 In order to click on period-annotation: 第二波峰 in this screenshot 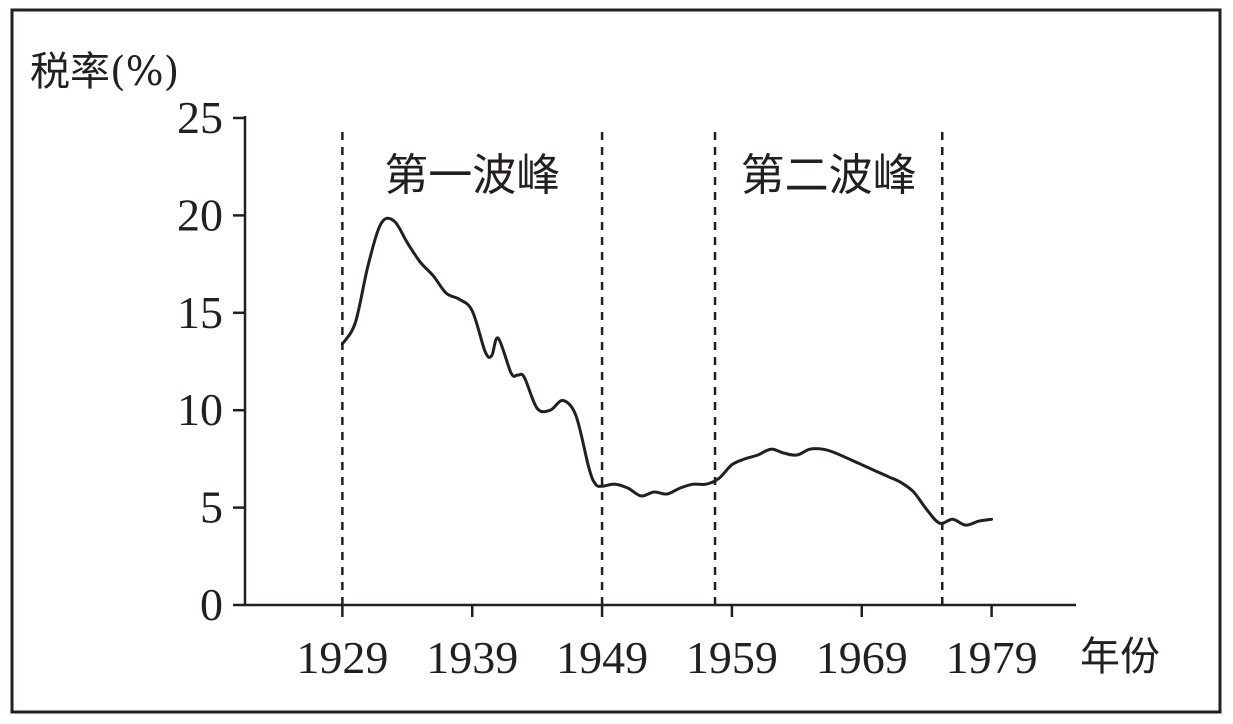, I will do `click(829, 175)`.